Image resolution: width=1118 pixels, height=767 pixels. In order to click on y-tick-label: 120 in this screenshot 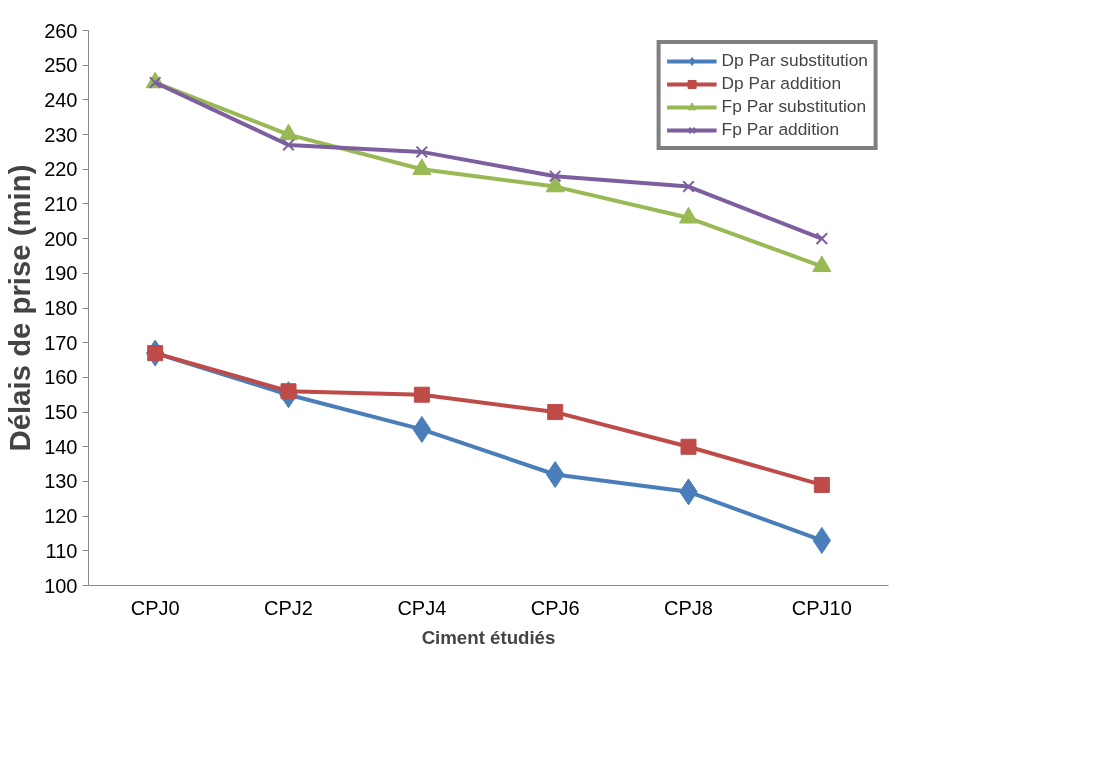, I will do `click(61, 516)`.